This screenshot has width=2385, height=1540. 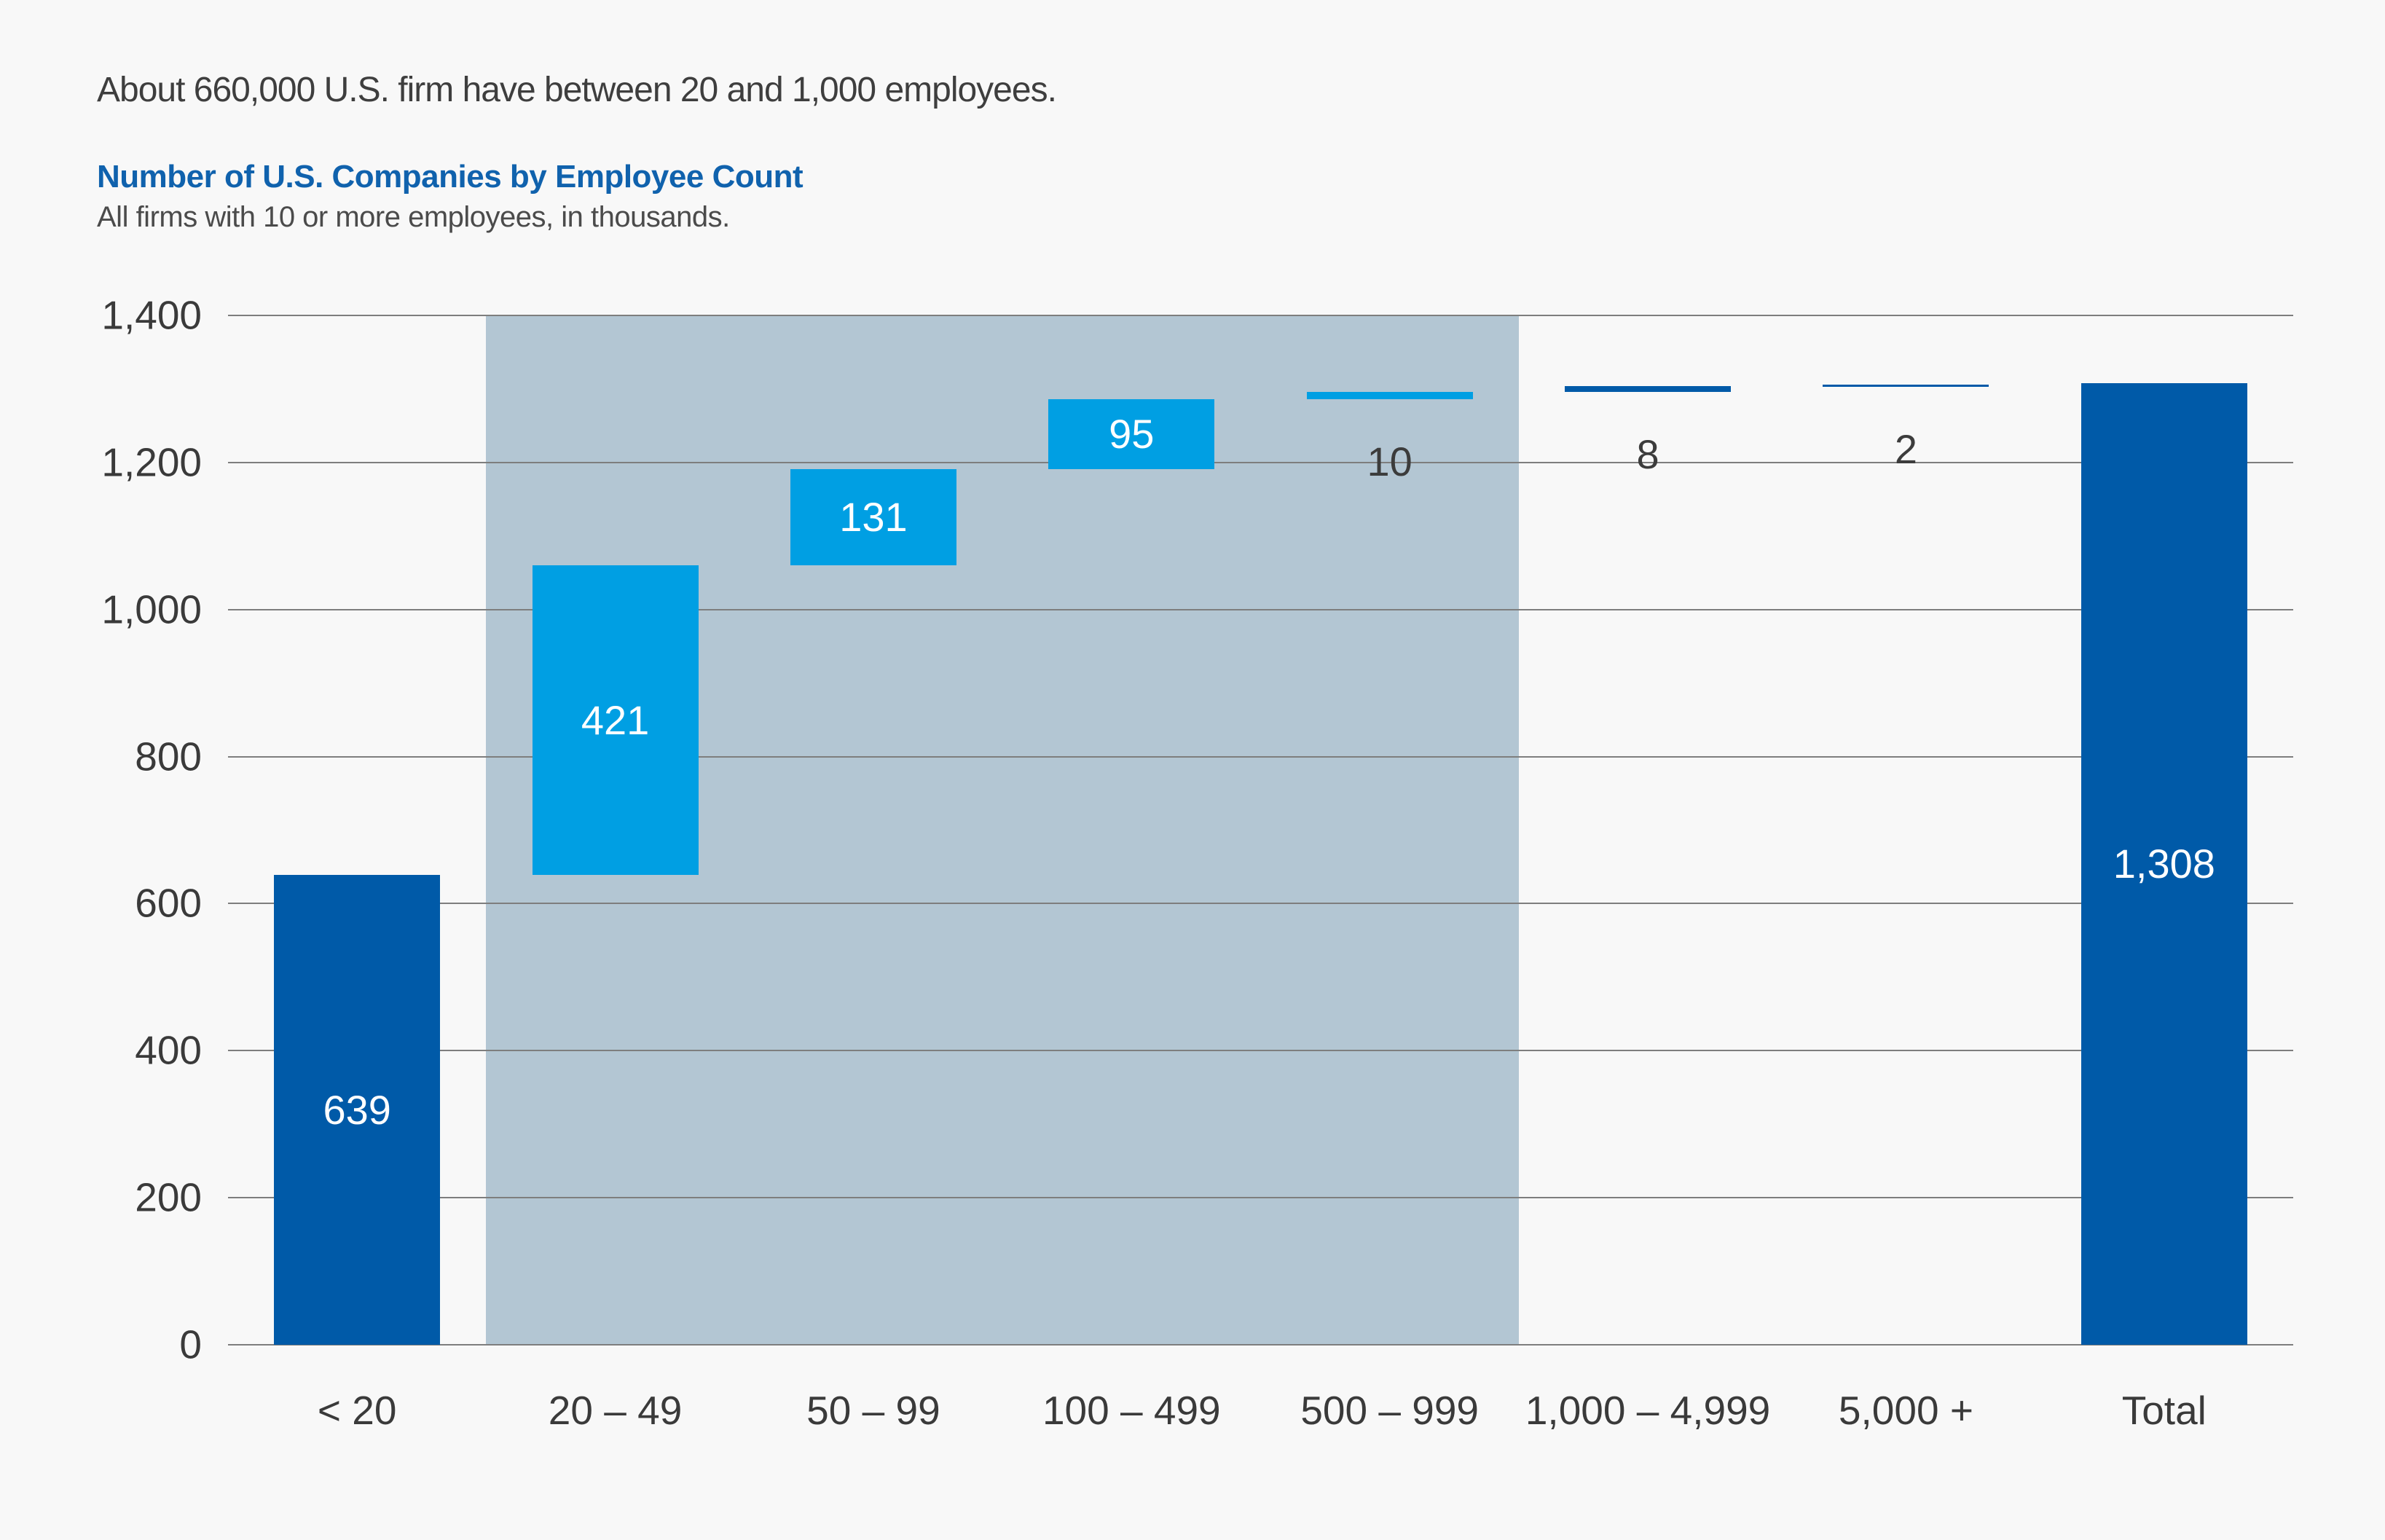 What do you see at coordinates (151, 315) in the screenshot?
I see `y-axis-tick-label: 1,400` at bounding box center [151, 315].